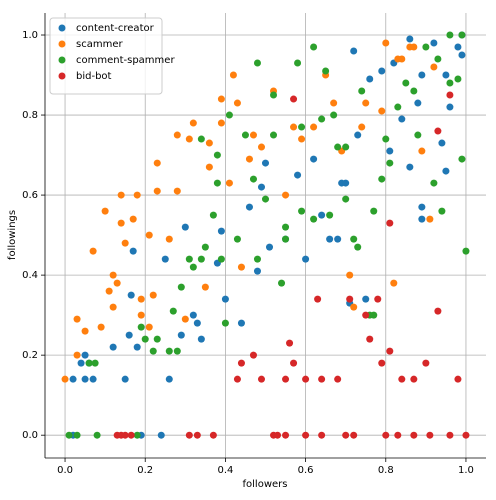  Describe the element at coordinates (265, 484) in the screenshot. I see `x-axis-label: followers` at that location.